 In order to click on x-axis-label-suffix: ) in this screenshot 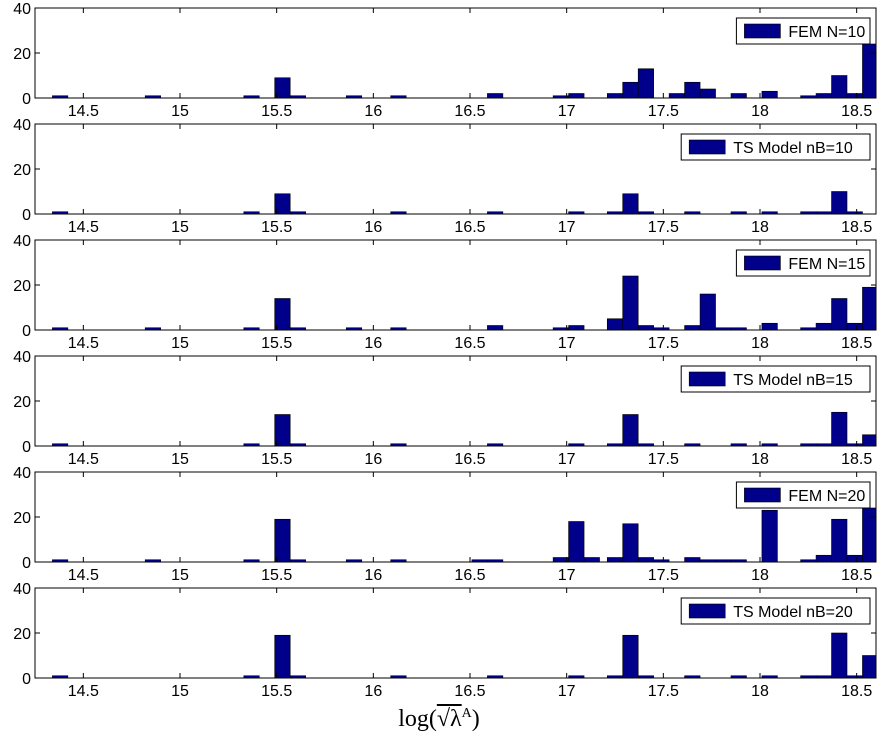, I will do `click(475, 719)`.